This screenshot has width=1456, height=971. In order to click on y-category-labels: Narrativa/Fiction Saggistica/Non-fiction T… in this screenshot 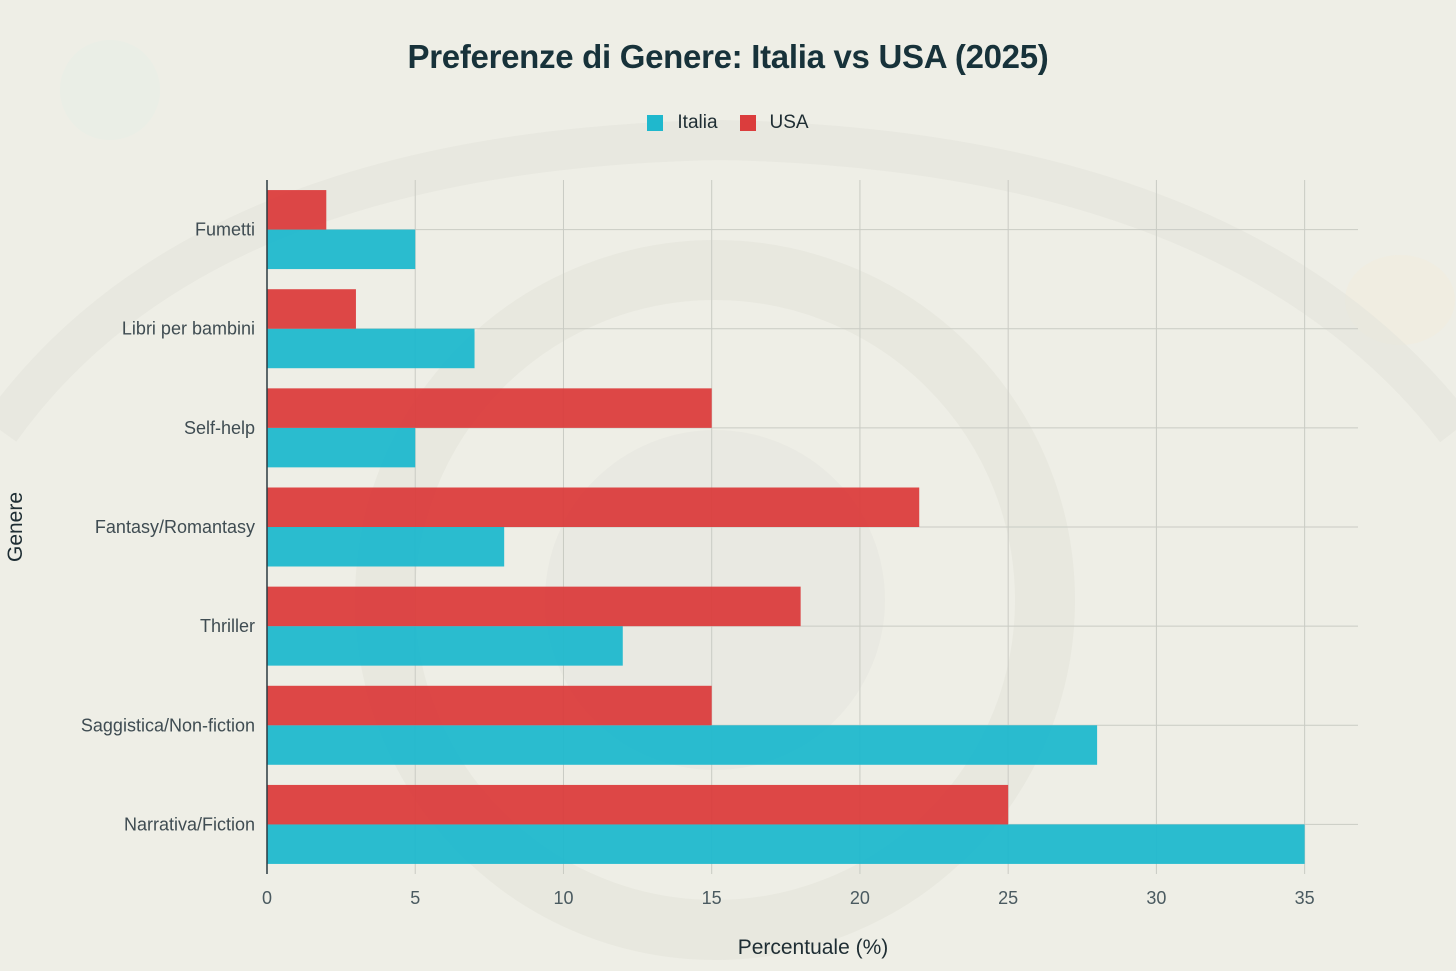, I will do `click(168, 527)`.